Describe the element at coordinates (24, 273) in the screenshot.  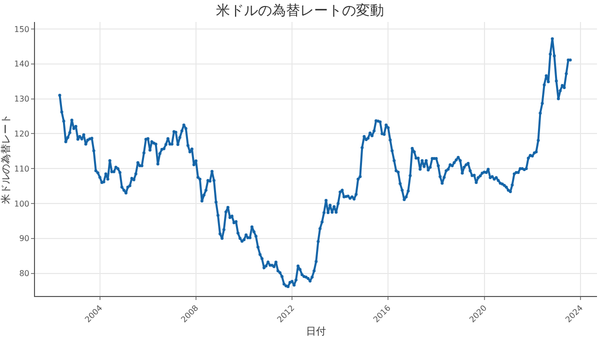
I see `y-tick-label: 80` at that location.